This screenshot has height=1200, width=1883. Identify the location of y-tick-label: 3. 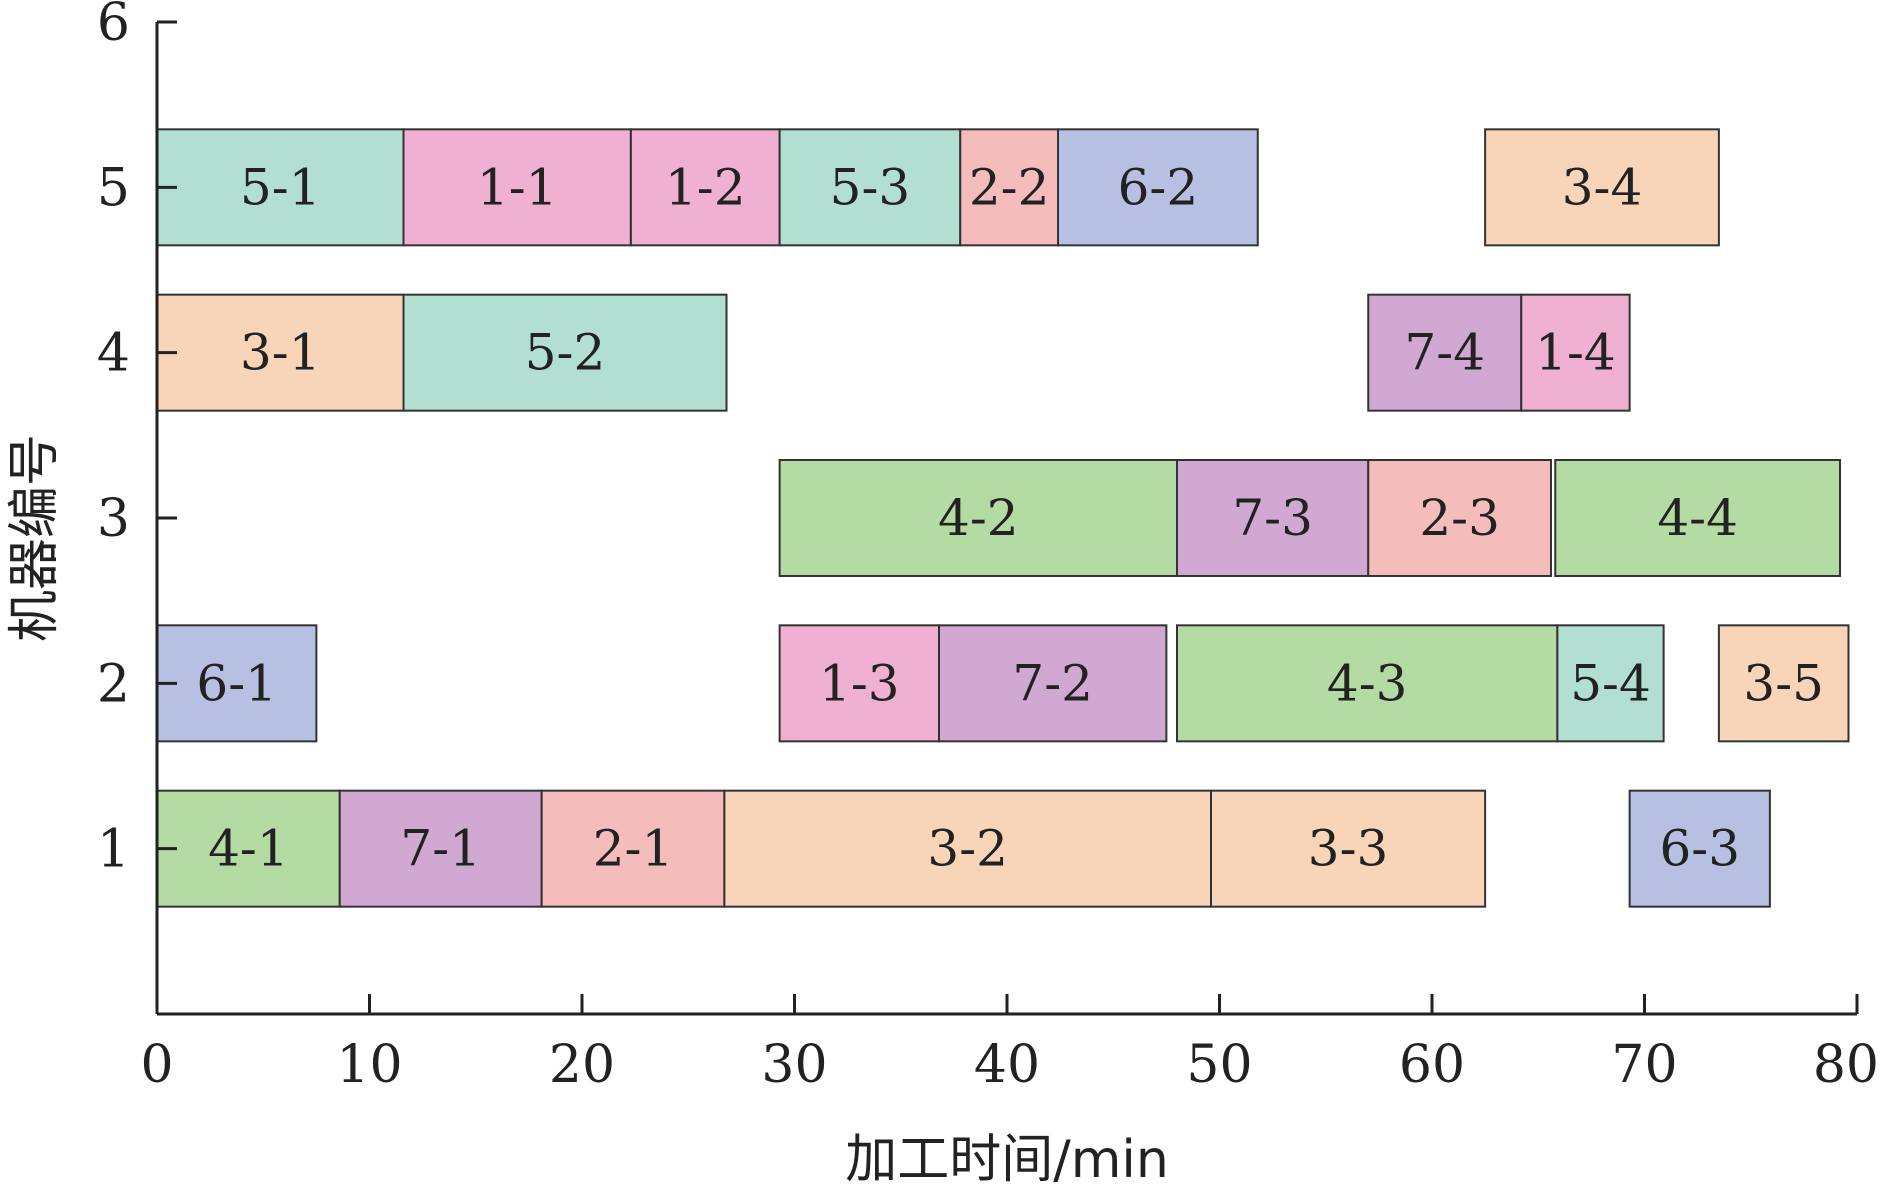
(113, 519).